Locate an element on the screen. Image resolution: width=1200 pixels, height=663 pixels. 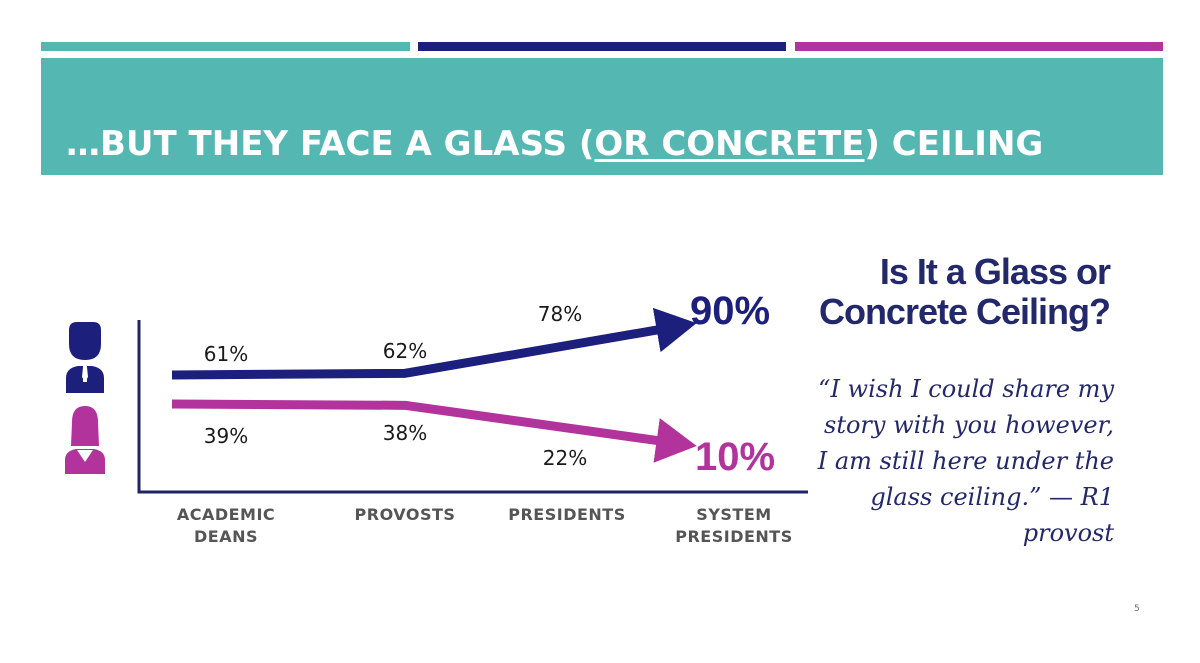
side-heading-line-1: Is It a Glass or is located at coordinates (995, 271).